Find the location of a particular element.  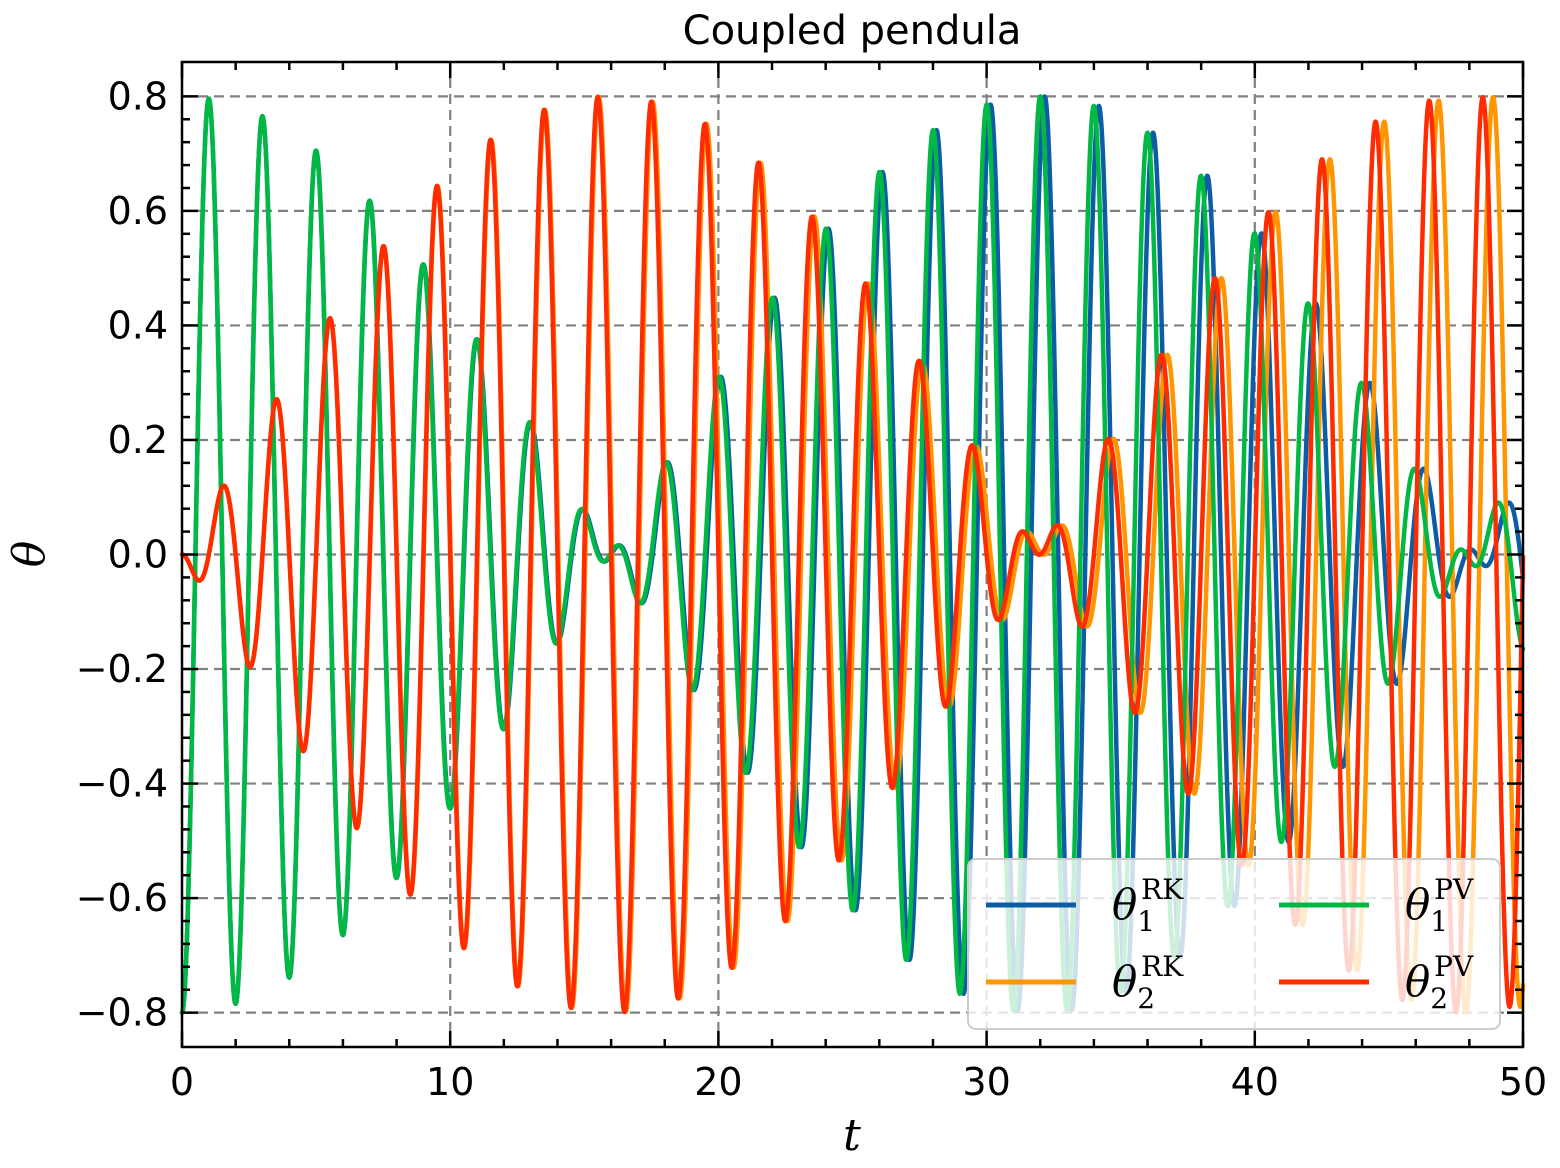

y-tick-label: −0.2 is located at coordinates (122, 669).